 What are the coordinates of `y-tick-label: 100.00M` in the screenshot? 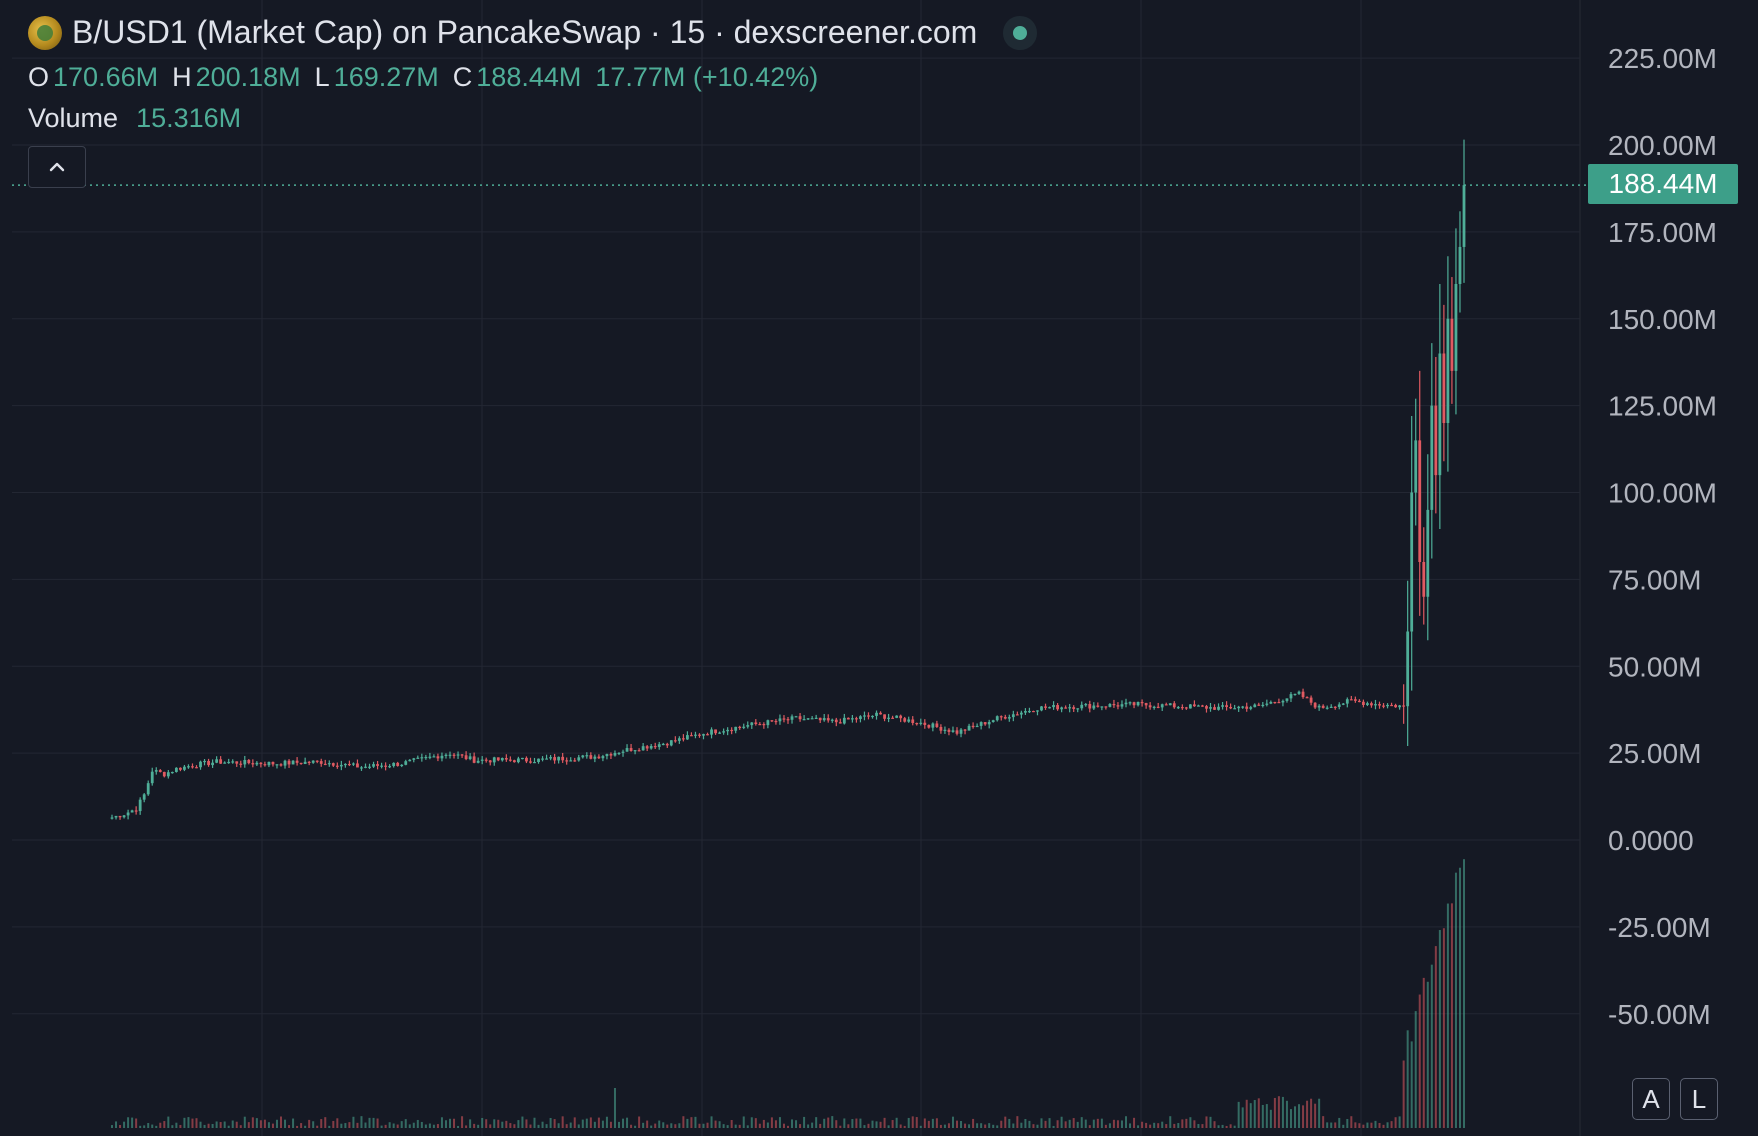 It's located at (1662, 493).